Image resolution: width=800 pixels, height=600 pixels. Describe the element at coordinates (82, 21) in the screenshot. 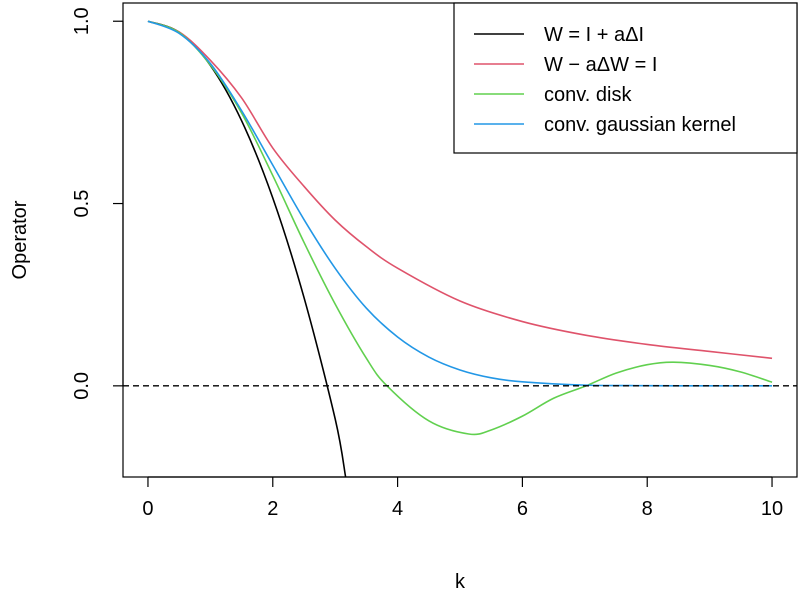

I see `y-tick-label: 1.0` at that location.